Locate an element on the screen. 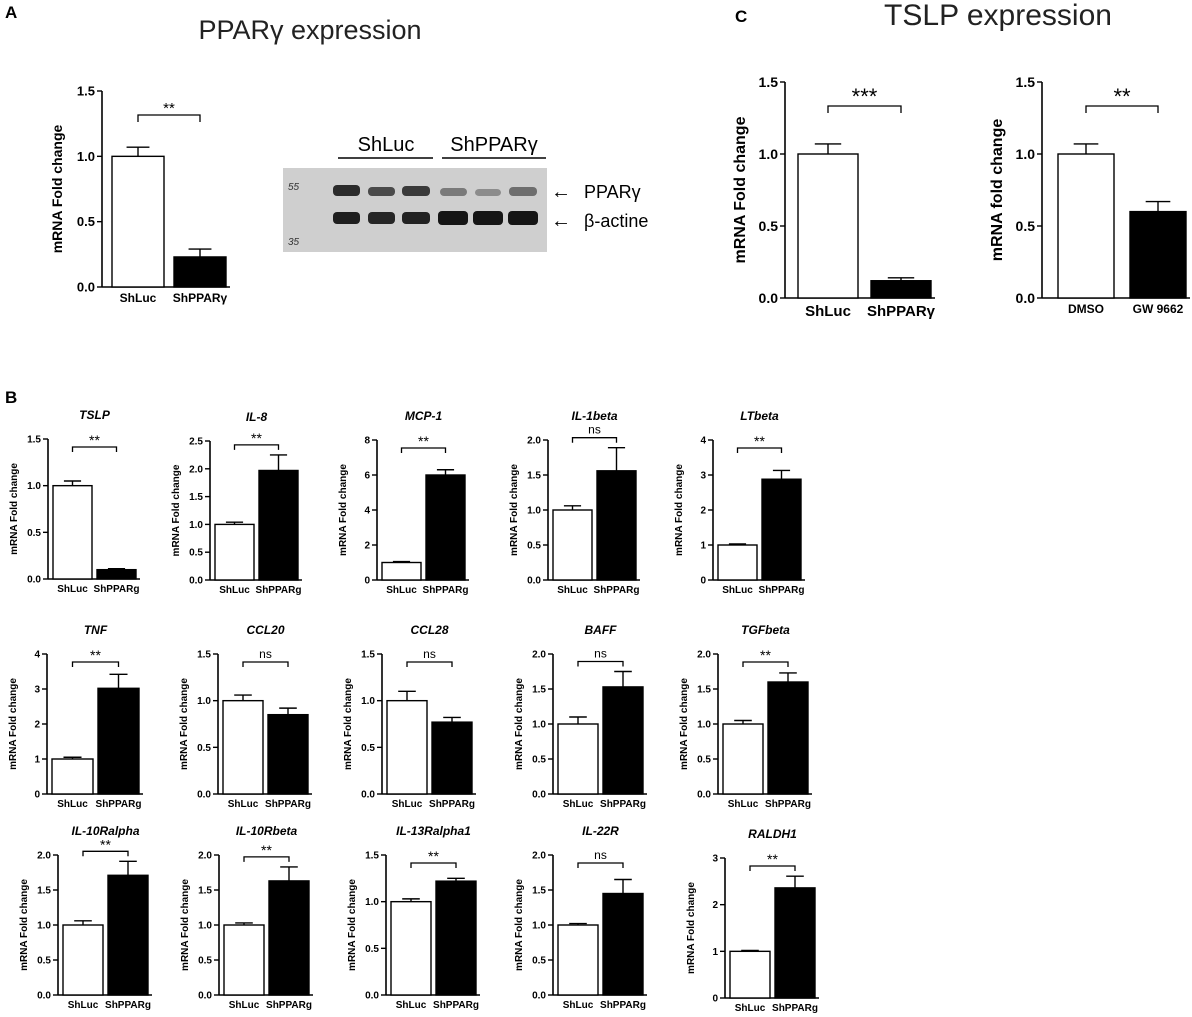 This screenshot has height=1017, width=1192. panel-a-title: PPARγ expression is located at coordinates (309, 30).